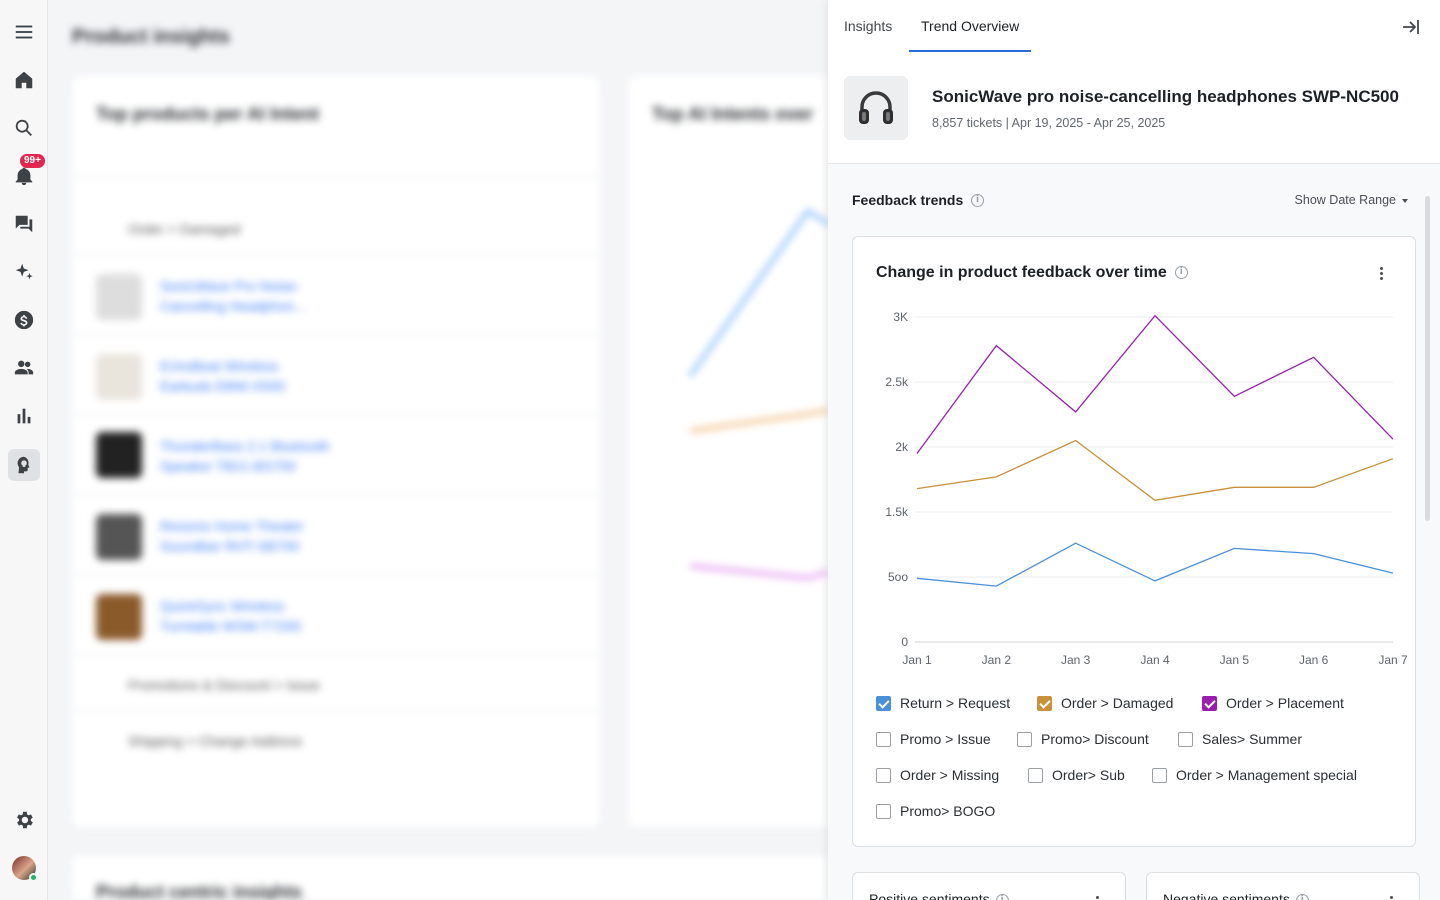 This screenshot has width=1440, height=900. What do you see at coordinates (948, 811) in the screenshot?
I see `legend-label: Promo> BOGO` at bounding box center [948, 811].